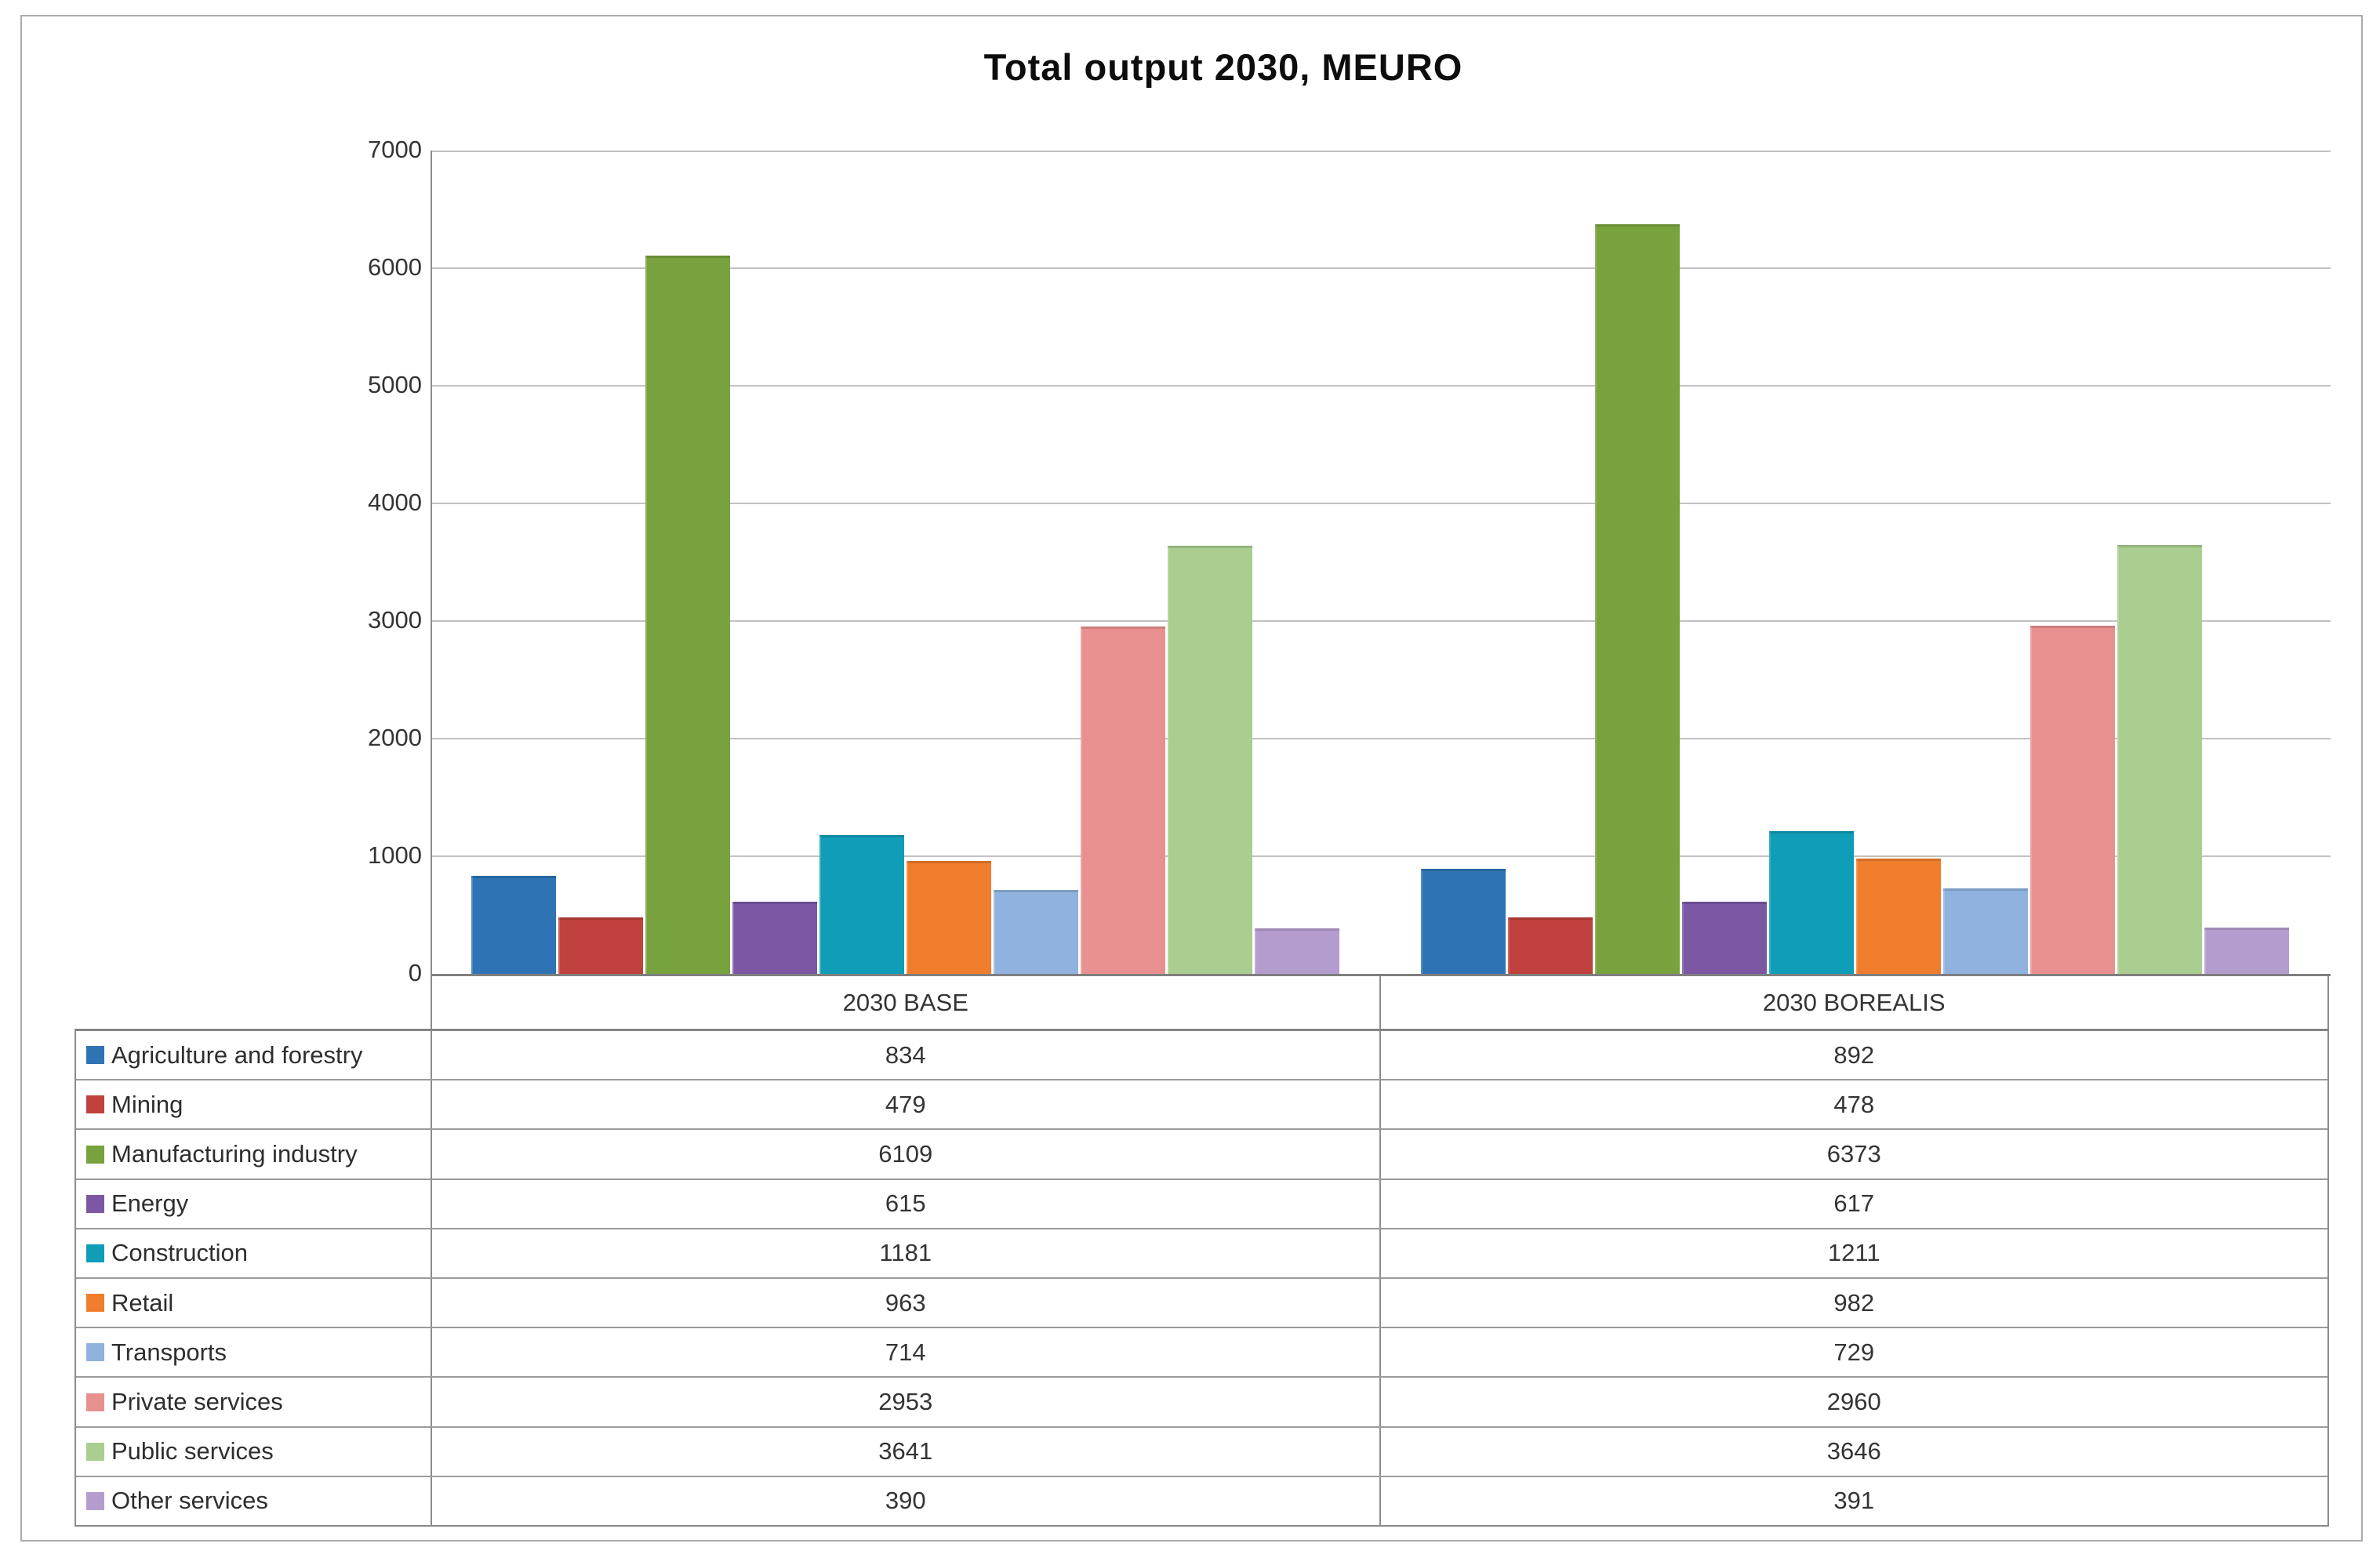 Image resolution: width=2380 pixels, height=1558 pixels. What do you see at coordinates (1223, 67) in the screenshot?
I see `chart-title: Total output 2030, MEURO` at bounding box center [1223, 67].